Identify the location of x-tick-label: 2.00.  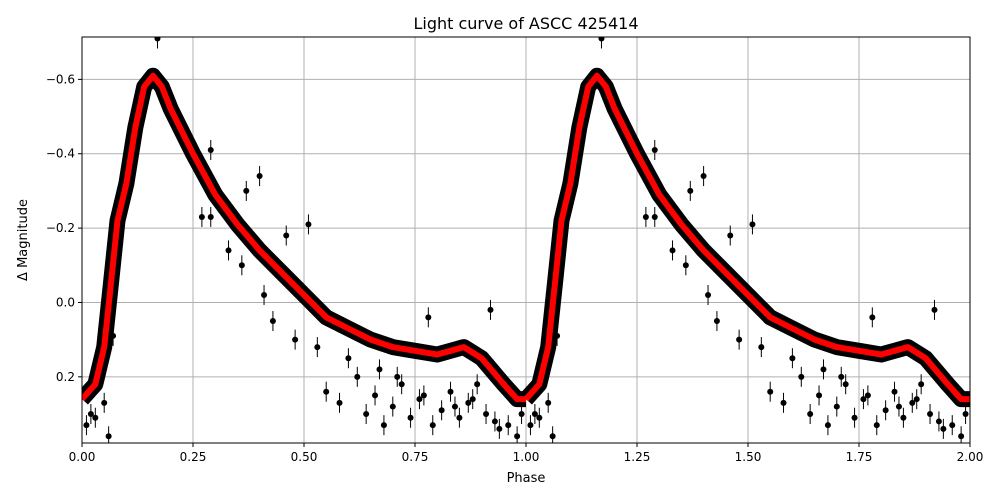
(970, 457).